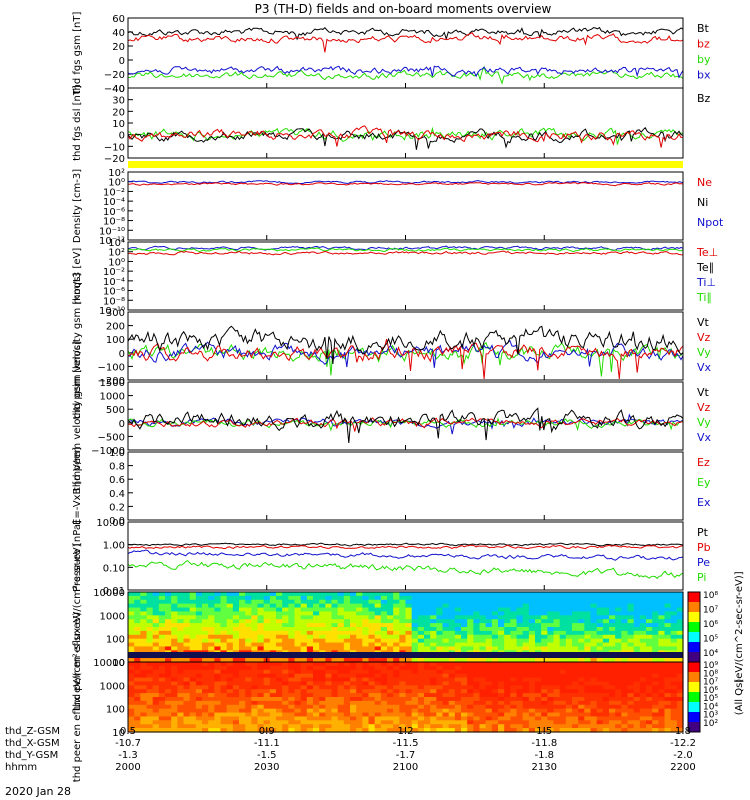  What do you see at coordinates (704, 437) in the screenshot?
I see `legend-entry: Vx` at bounding box center [704, 437].